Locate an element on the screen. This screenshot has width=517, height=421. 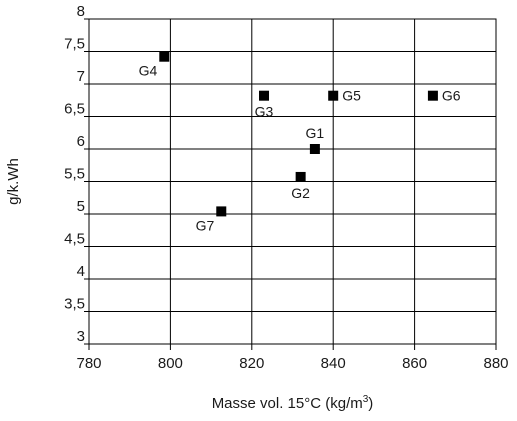
x-tick-label: 880 is located at coordinates (495, 363).